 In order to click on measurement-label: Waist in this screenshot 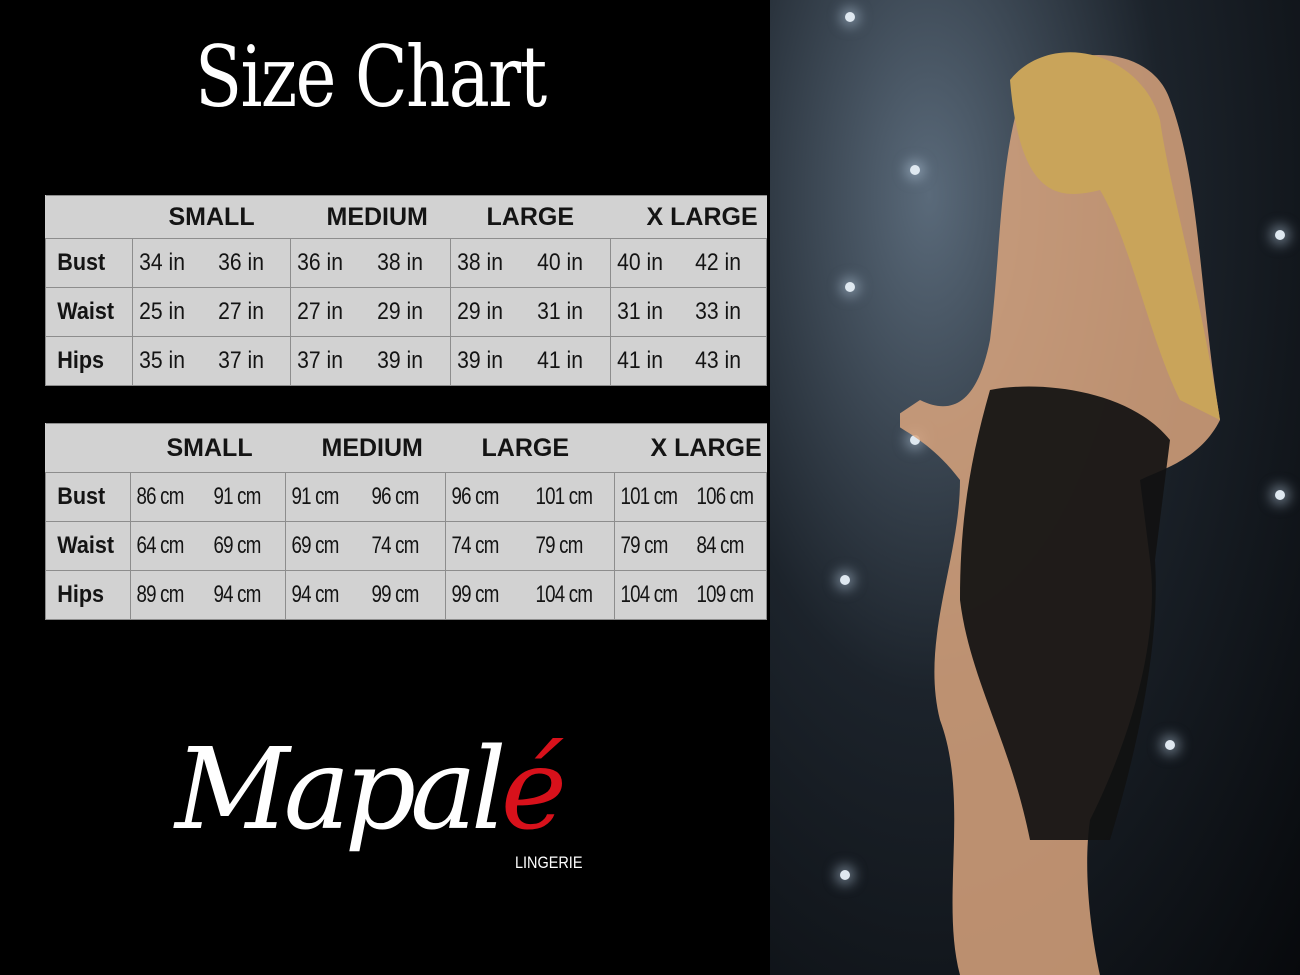, I will do `click(85, 312)`.